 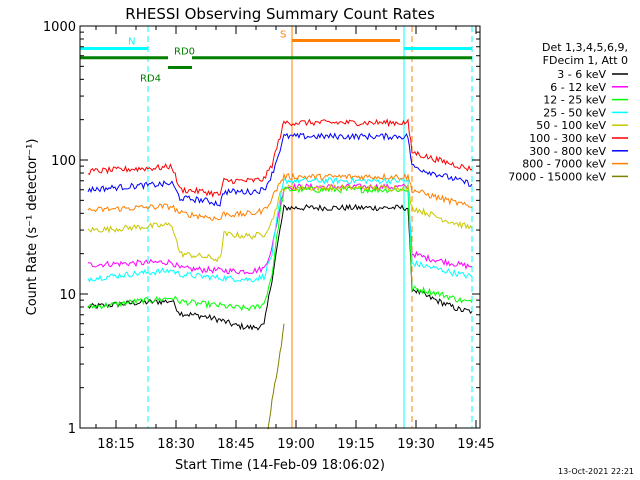 I want to click on legend-header: FDecim 1, Att 0, so click(x=585, y=60).